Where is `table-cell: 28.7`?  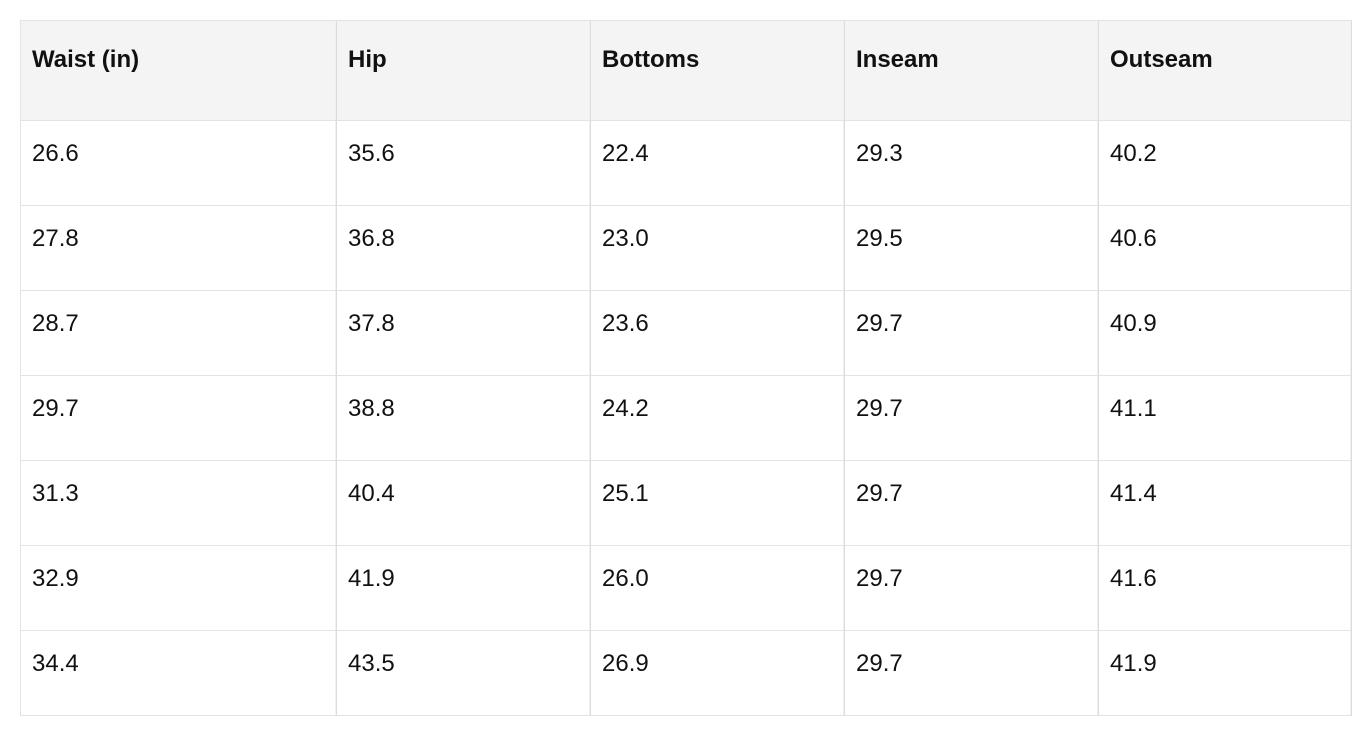
table-cell: 28.7 is located at coordinates (179, 333).